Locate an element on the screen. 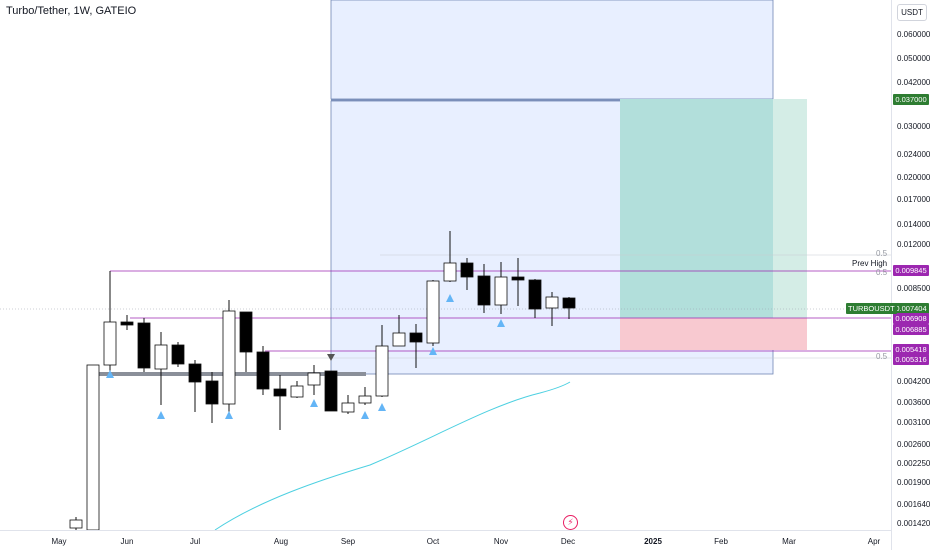 The image size is (932, 551). month-label: Nov is located at coordinates (501, 541).